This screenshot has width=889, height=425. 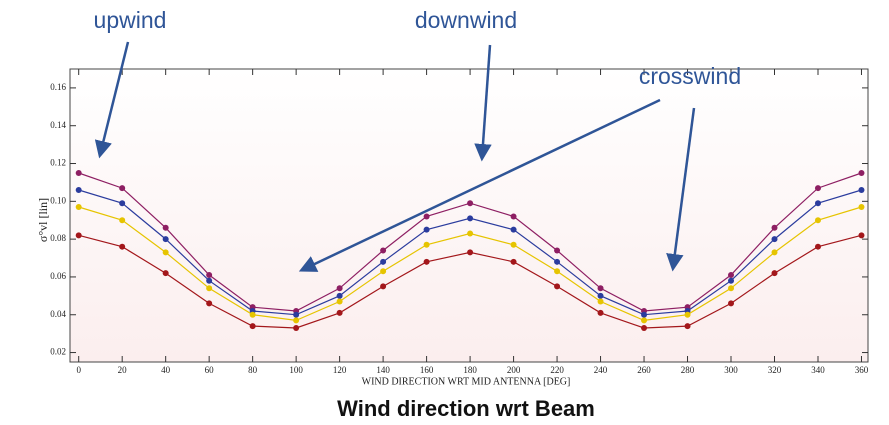 I want to click on x-tick-label: 120, so click(x=340, y=370).